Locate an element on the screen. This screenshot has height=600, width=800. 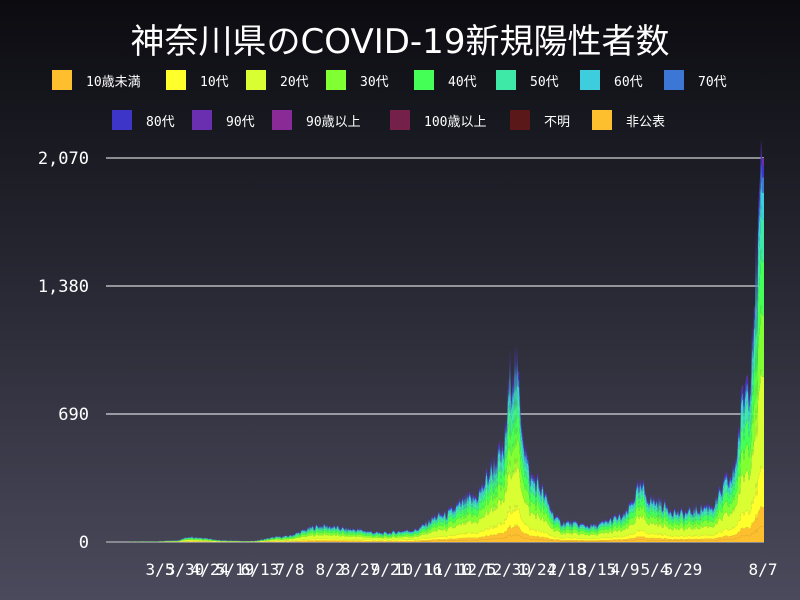
legend-item: 20代 is located at coordinates (277, 80).